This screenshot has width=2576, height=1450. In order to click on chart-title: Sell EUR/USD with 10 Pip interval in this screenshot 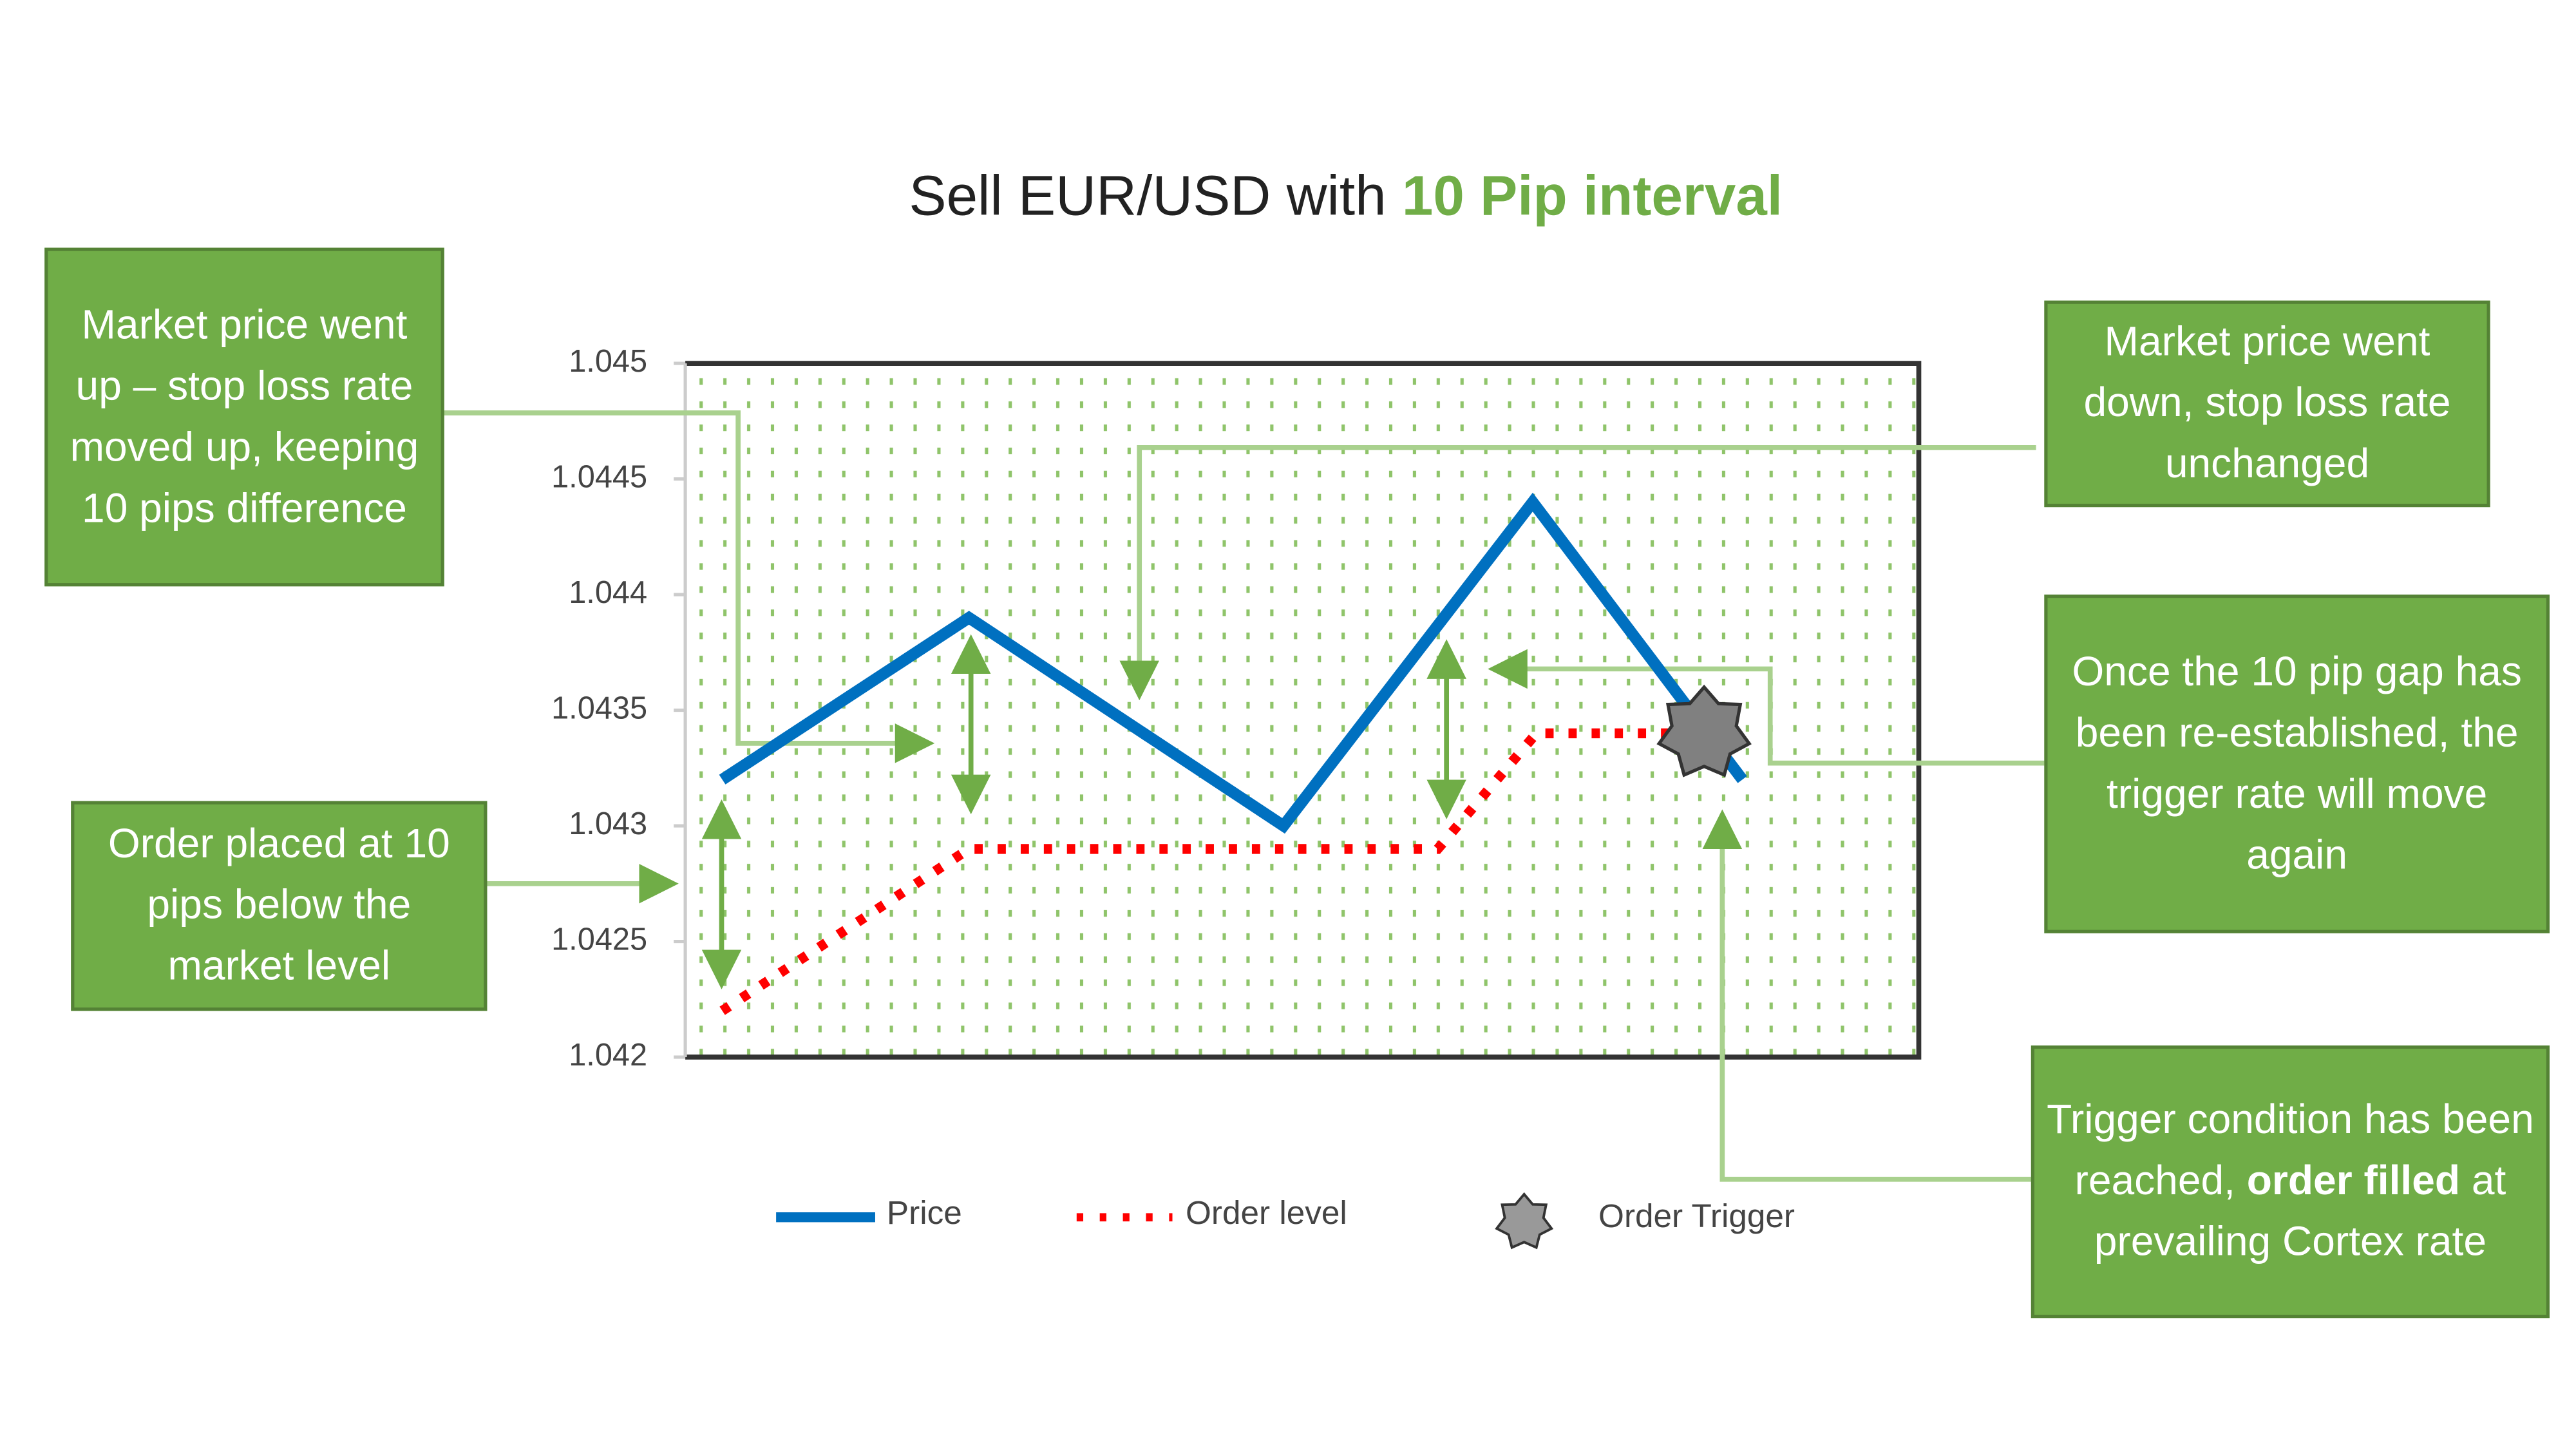, I will do `click(1288, 197)`.